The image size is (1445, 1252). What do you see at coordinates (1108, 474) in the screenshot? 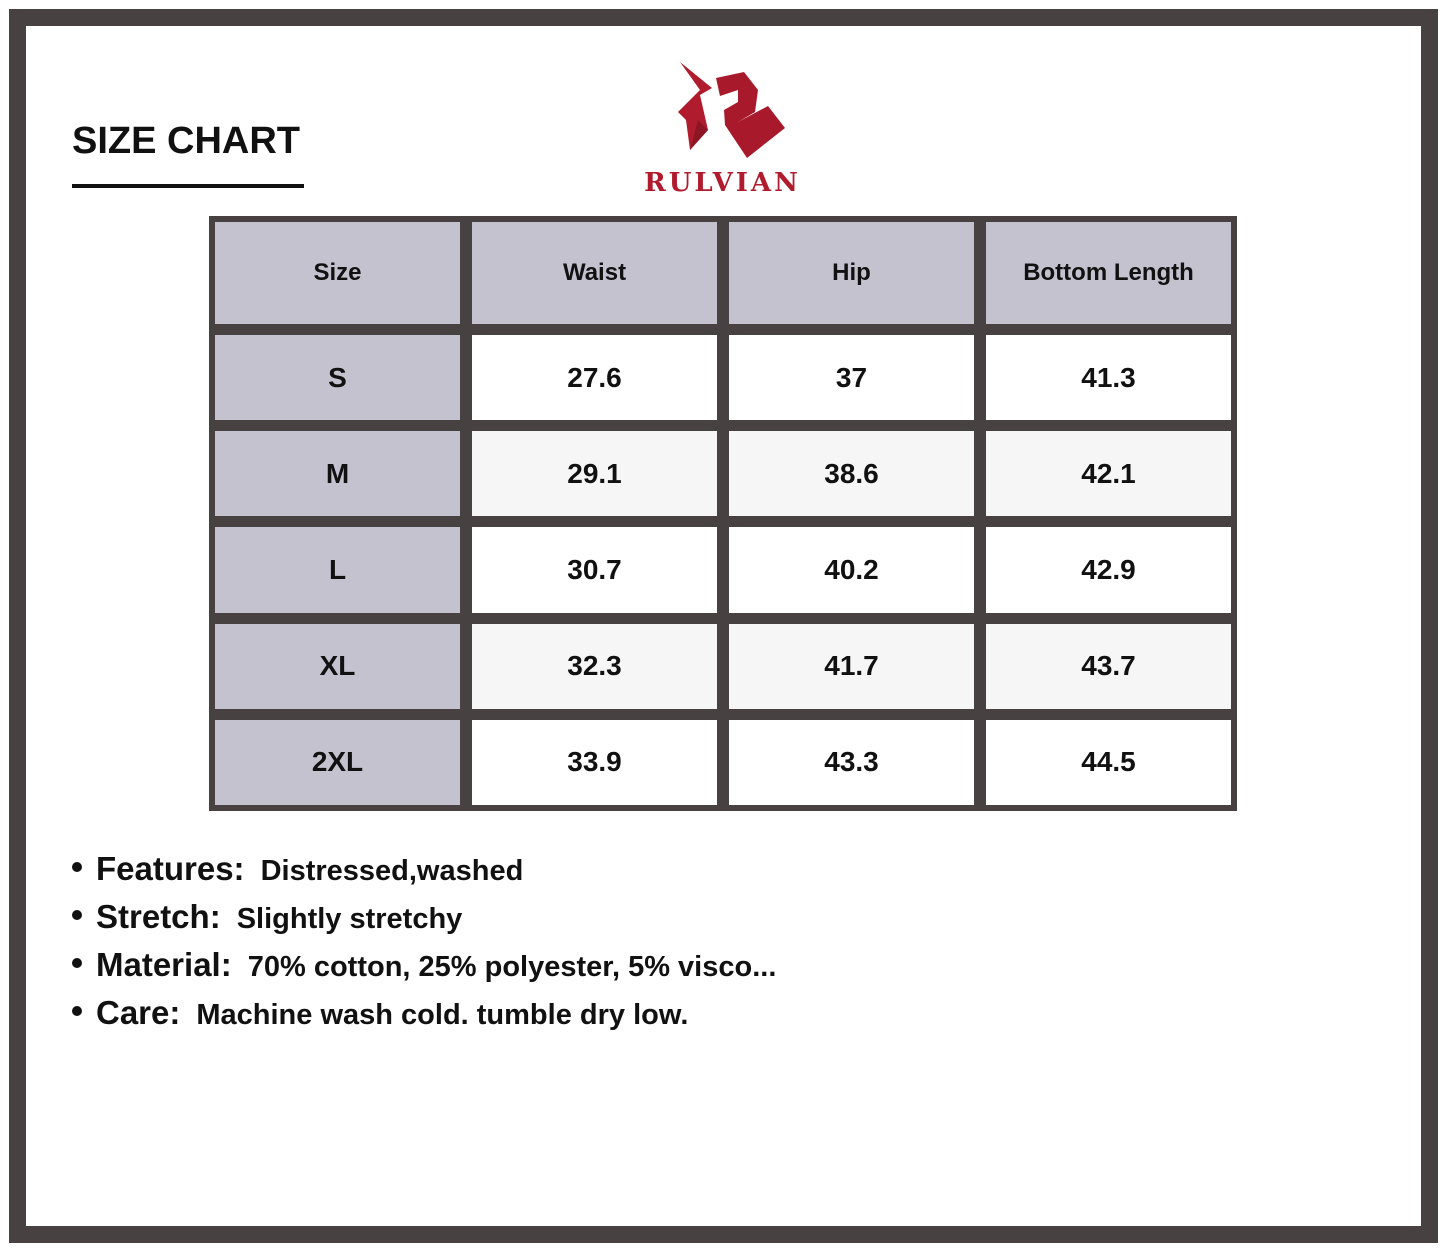
I see `table-cell: 42.1` at bounding box center [1108, 474].